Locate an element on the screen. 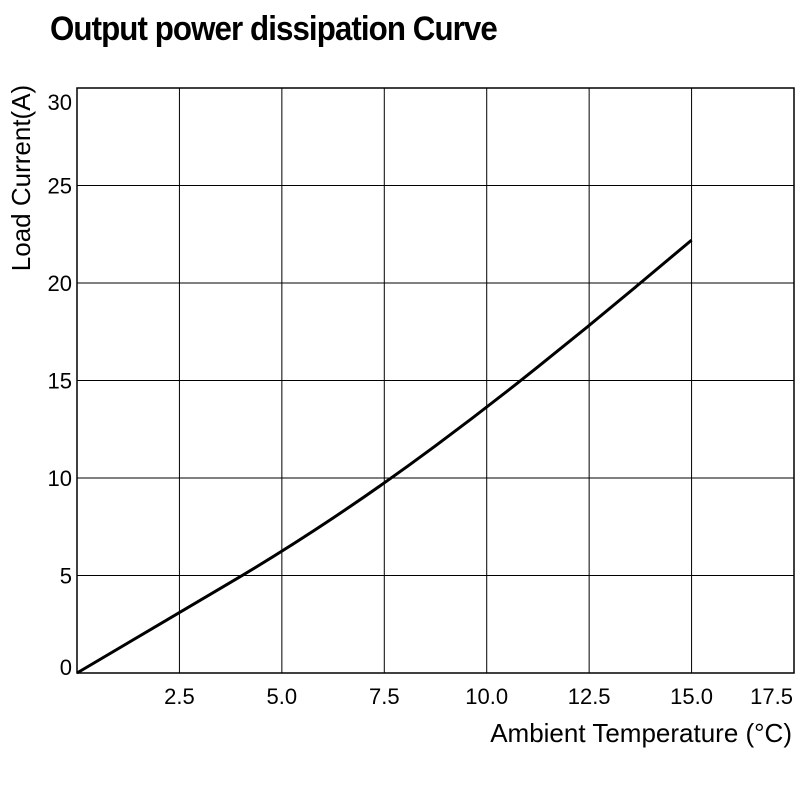 This screenshot has width=800, height=800. y-tick-label: 0 is located at coordinates (66, 667).